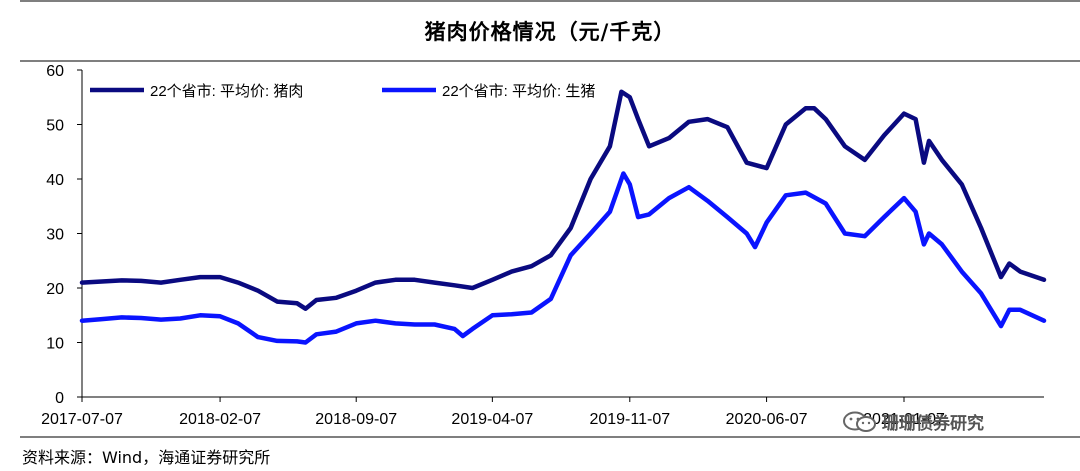 This screenshot has width=1080, height=471. I want to click on watermark-text: 珊珊债券研究, so click(933, 424).